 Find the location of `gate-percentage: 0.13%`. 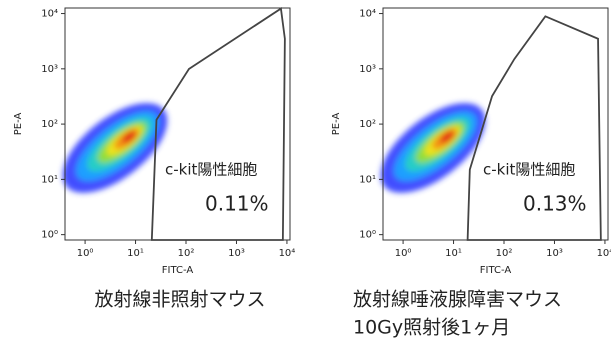

gate-percentage: 0.13% is located at coordinates (555, 204).